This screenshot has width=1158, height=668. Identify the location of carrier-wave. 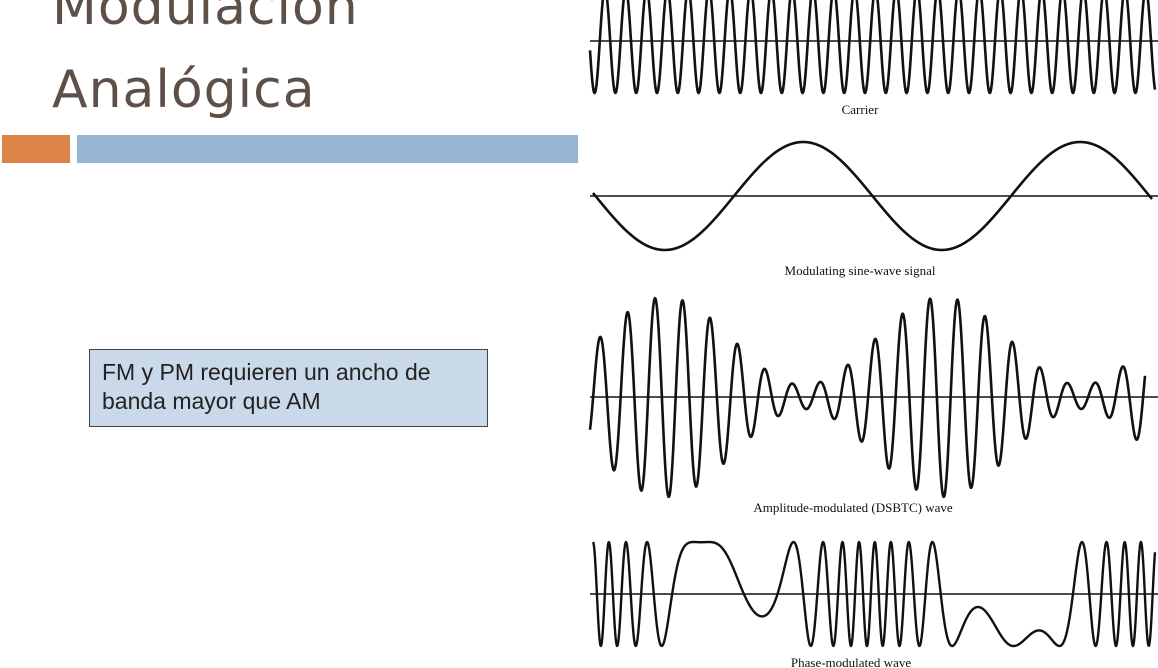
(872, 47).